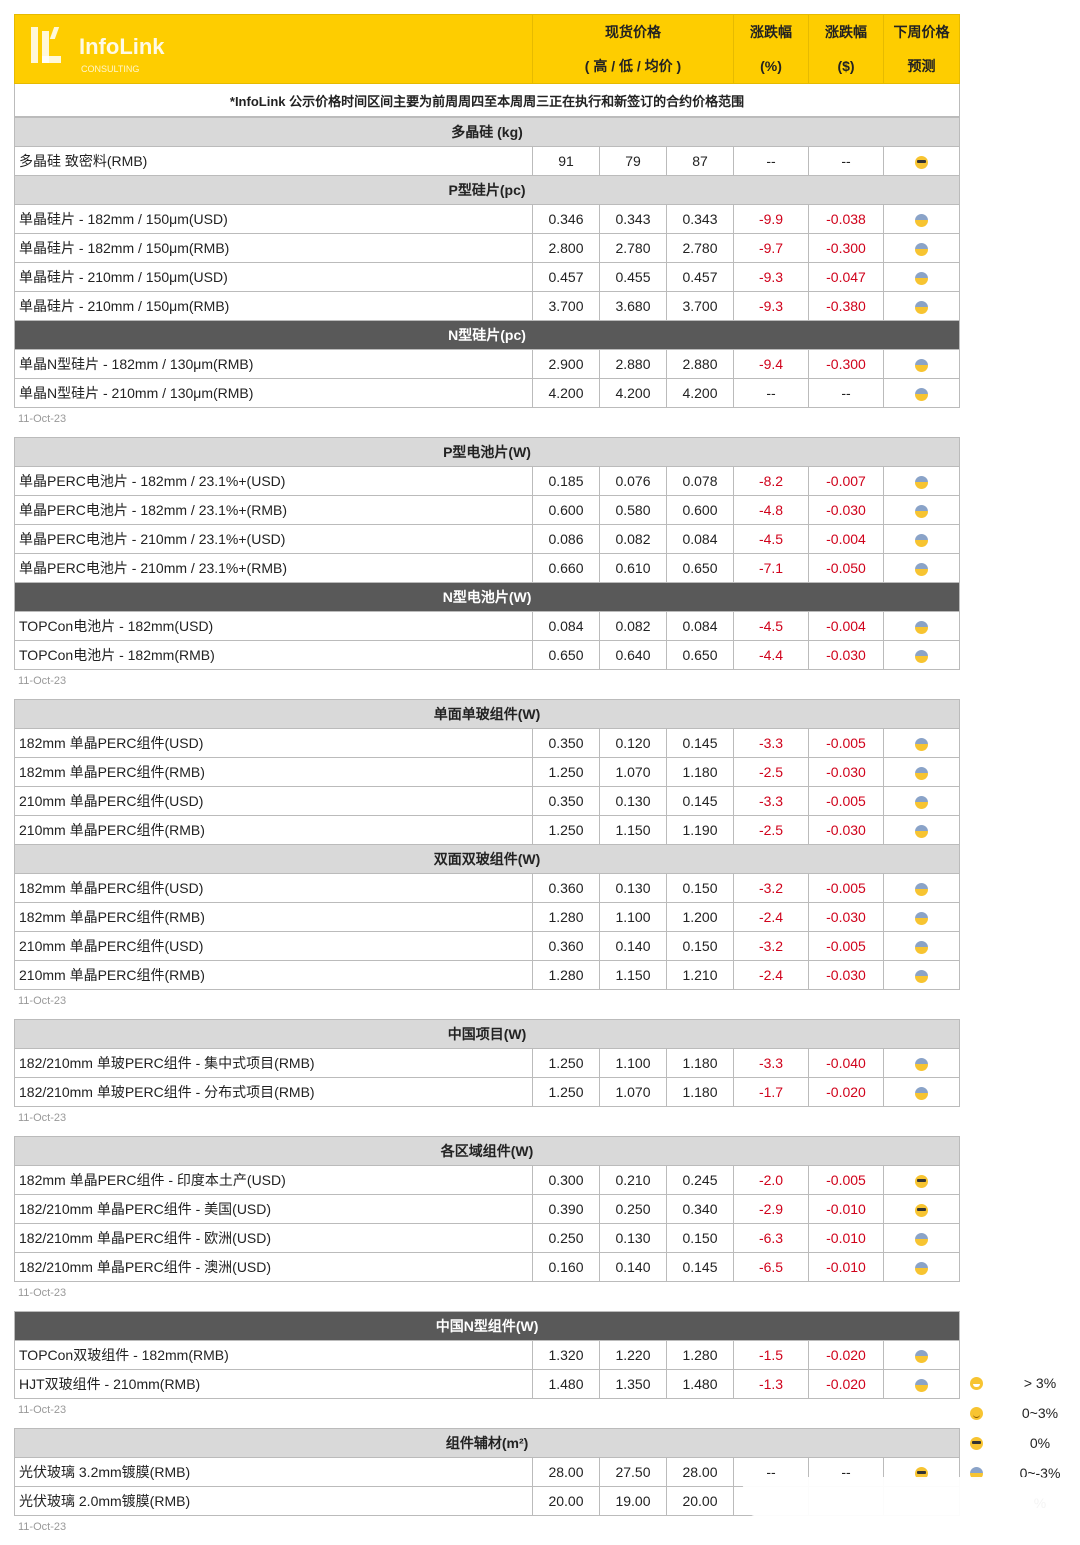 Image resolution: width=1080 pixels, height=1545 pixels. What do you see at coordinates (633, 1267) in the screenshot?
I see `price-low: 0.140` at bounding box center [633, 1267].